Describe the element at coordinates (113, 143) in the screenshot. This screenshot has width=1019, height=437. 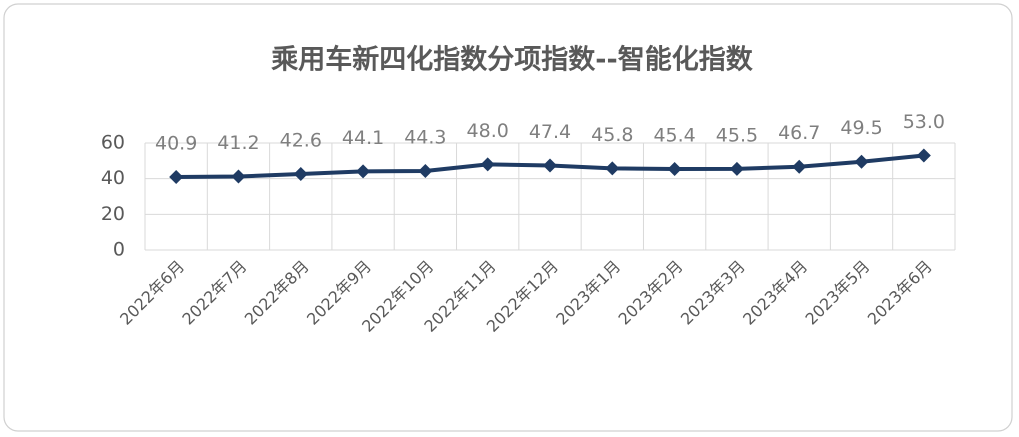
I see `y-tick-label: 60` at that location.